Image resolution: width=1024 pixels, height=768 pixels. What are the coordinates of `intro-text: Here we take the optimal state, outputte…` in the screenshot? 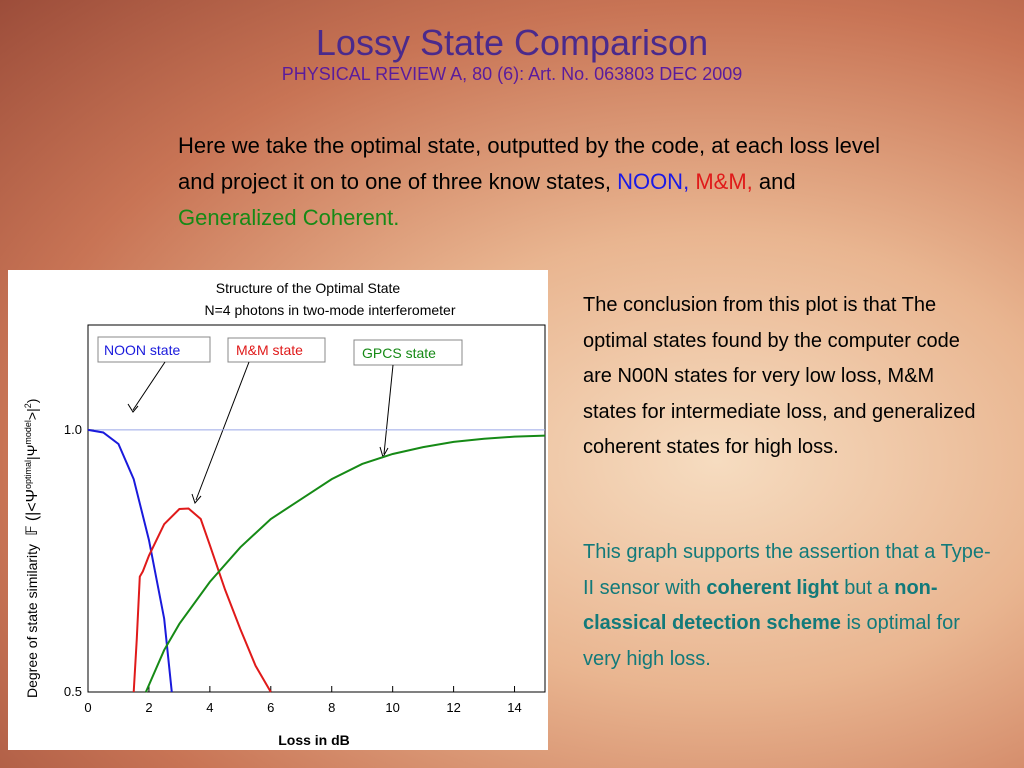 It's located at (543, 182).